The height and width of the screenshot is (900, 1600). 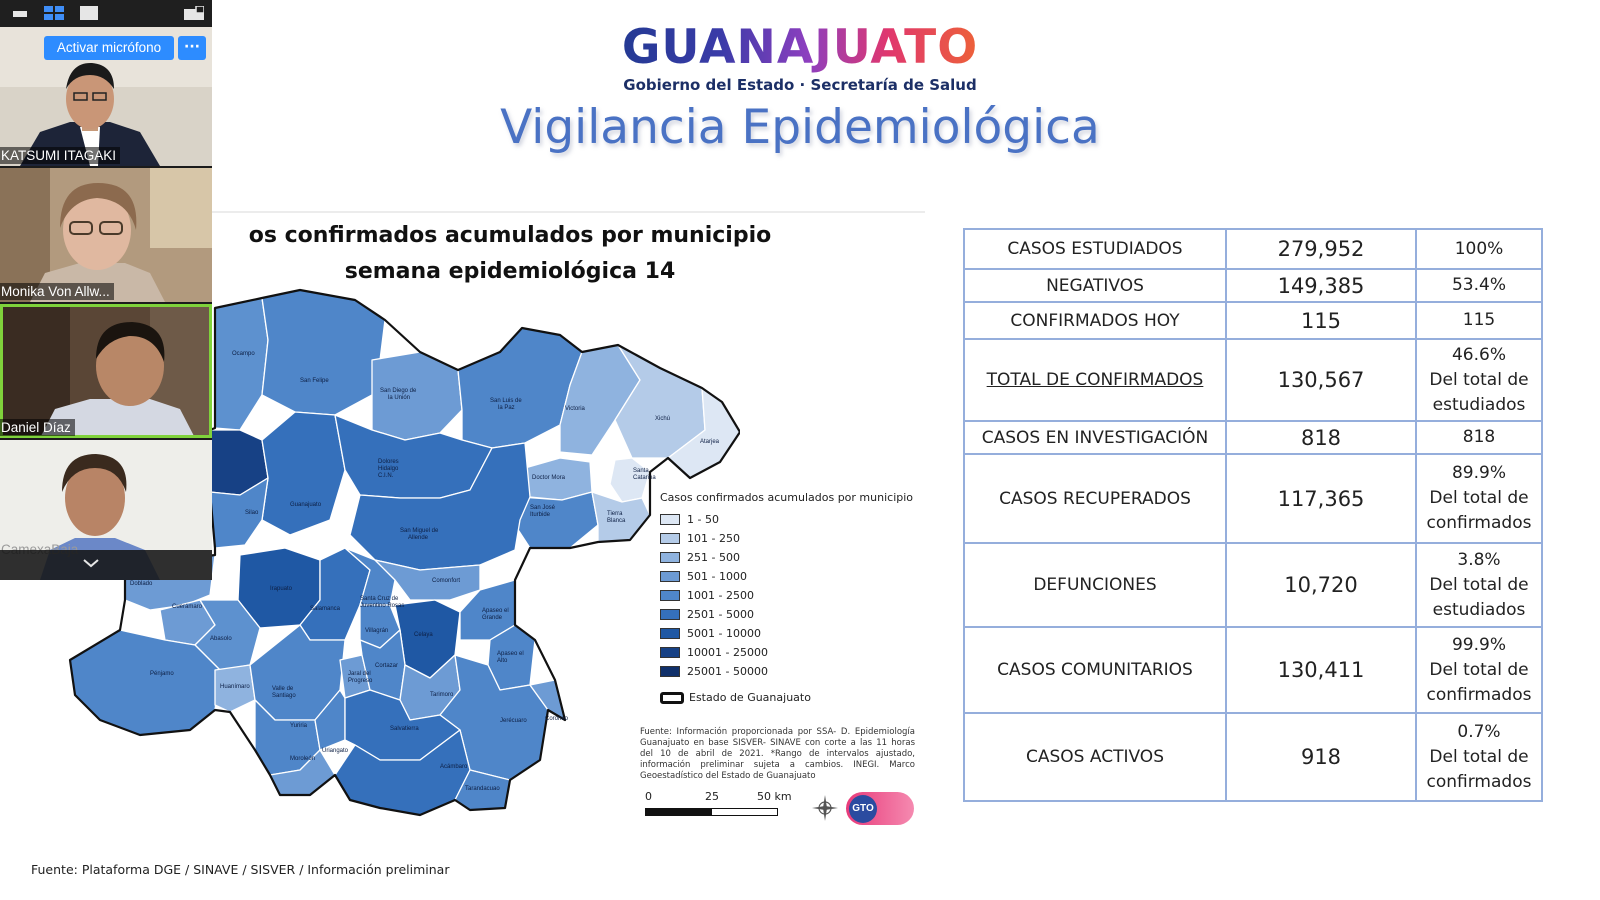 I want to click on svg-text: Irapuato, so click(x=281, y=589).